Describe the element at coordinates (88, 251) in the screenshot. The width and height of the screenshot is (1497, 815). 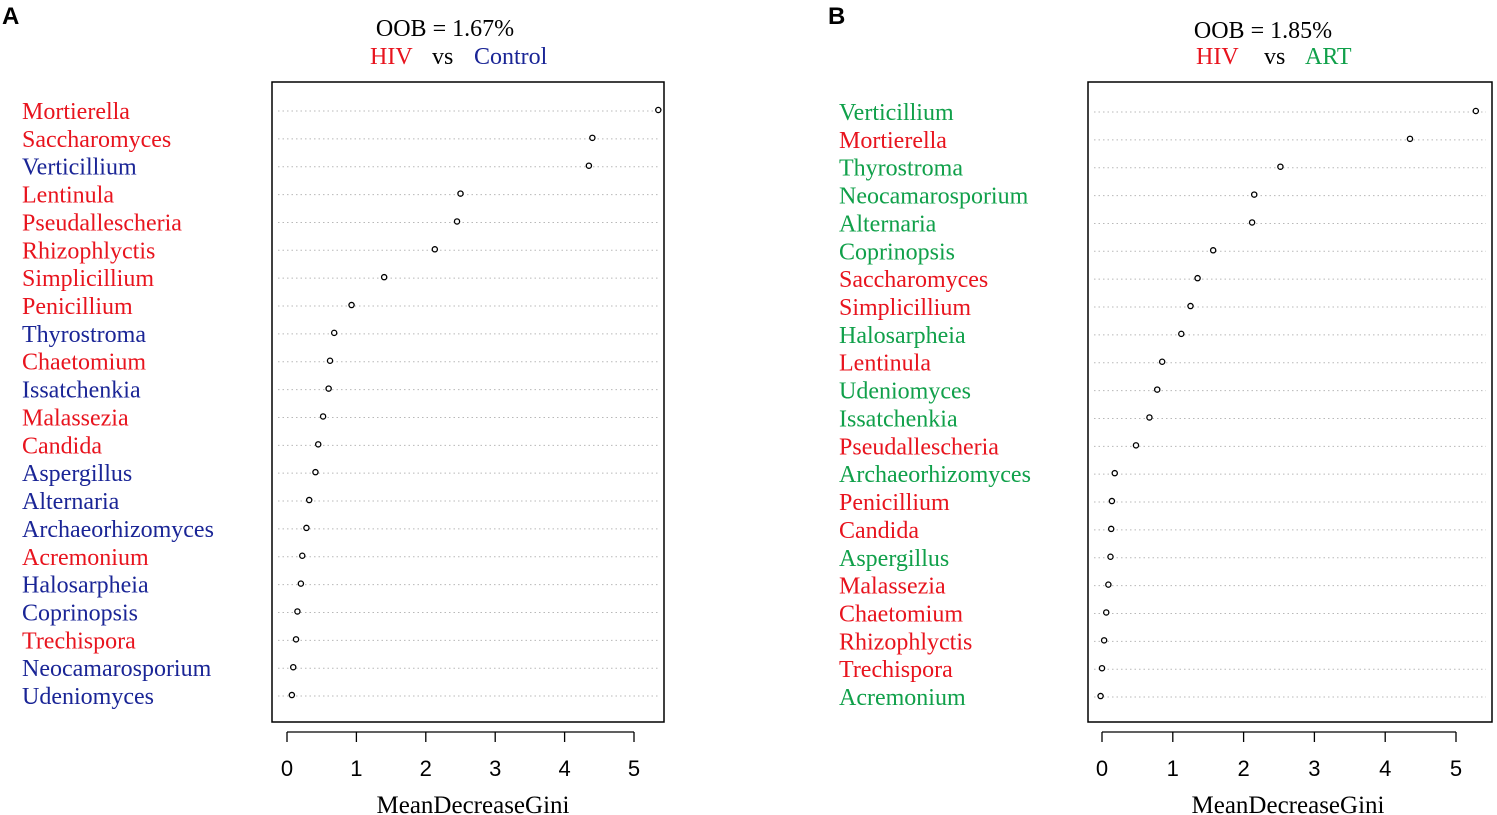
I see `category-label: Rhizophlyctis` at that location.